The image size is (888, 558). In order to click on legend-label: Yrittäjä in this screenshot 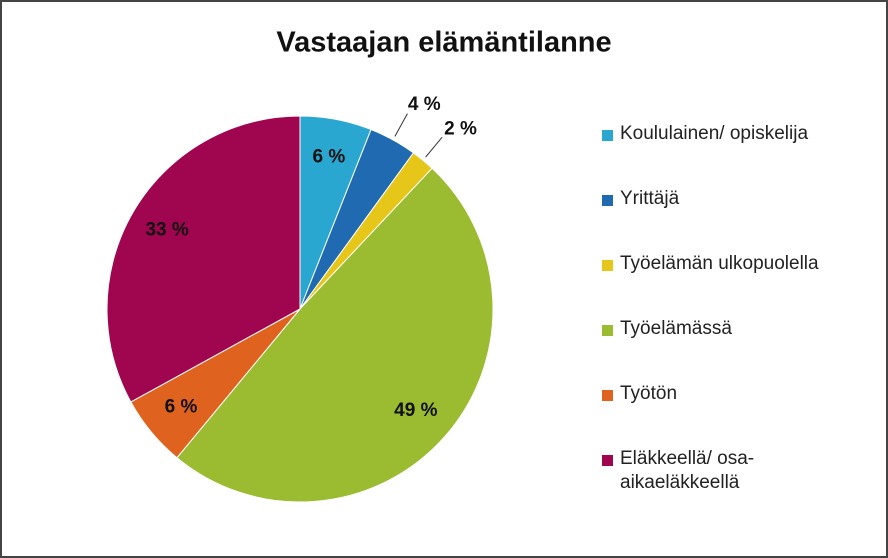, I will do `click(650, 198)`.